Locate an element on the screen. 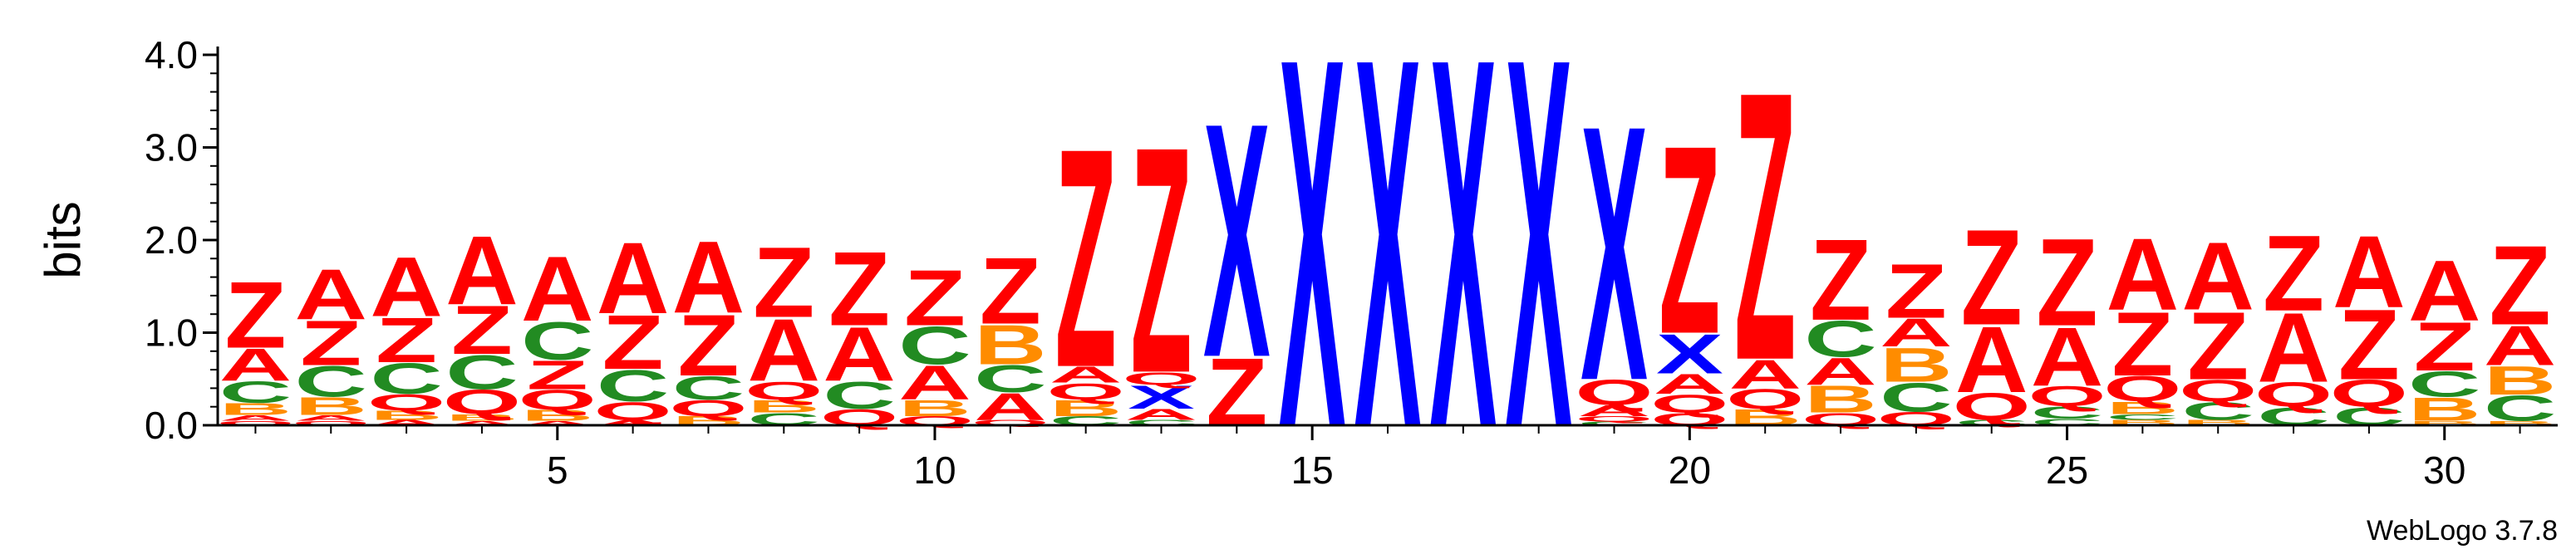  x-axis-ticks: 5 10 15 20 25 30 is located at coordinates (1387, 458).